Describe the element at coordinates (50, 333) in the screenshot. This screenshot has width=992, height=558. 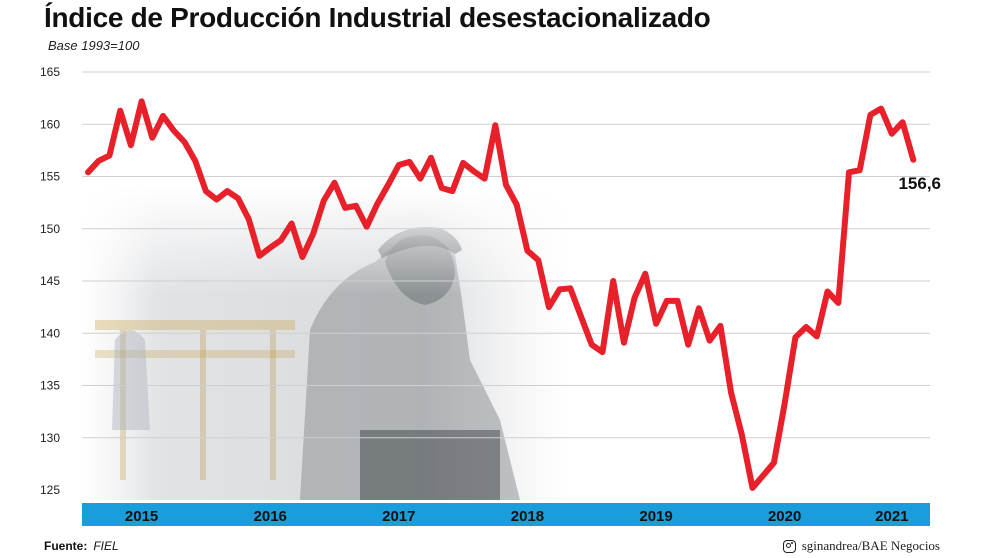
I see `y-tick-label: 140` at that location.